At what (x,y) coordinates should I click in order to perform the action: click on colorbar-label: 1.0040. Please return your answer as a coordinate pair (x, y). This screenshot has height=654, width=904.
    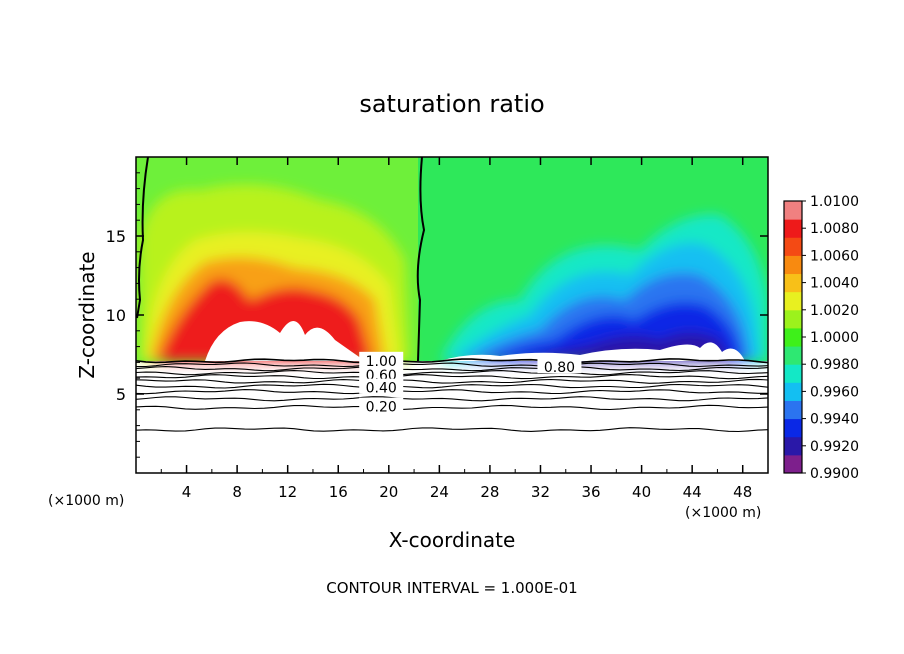
    Looking at the image, I should click on (834, 284).